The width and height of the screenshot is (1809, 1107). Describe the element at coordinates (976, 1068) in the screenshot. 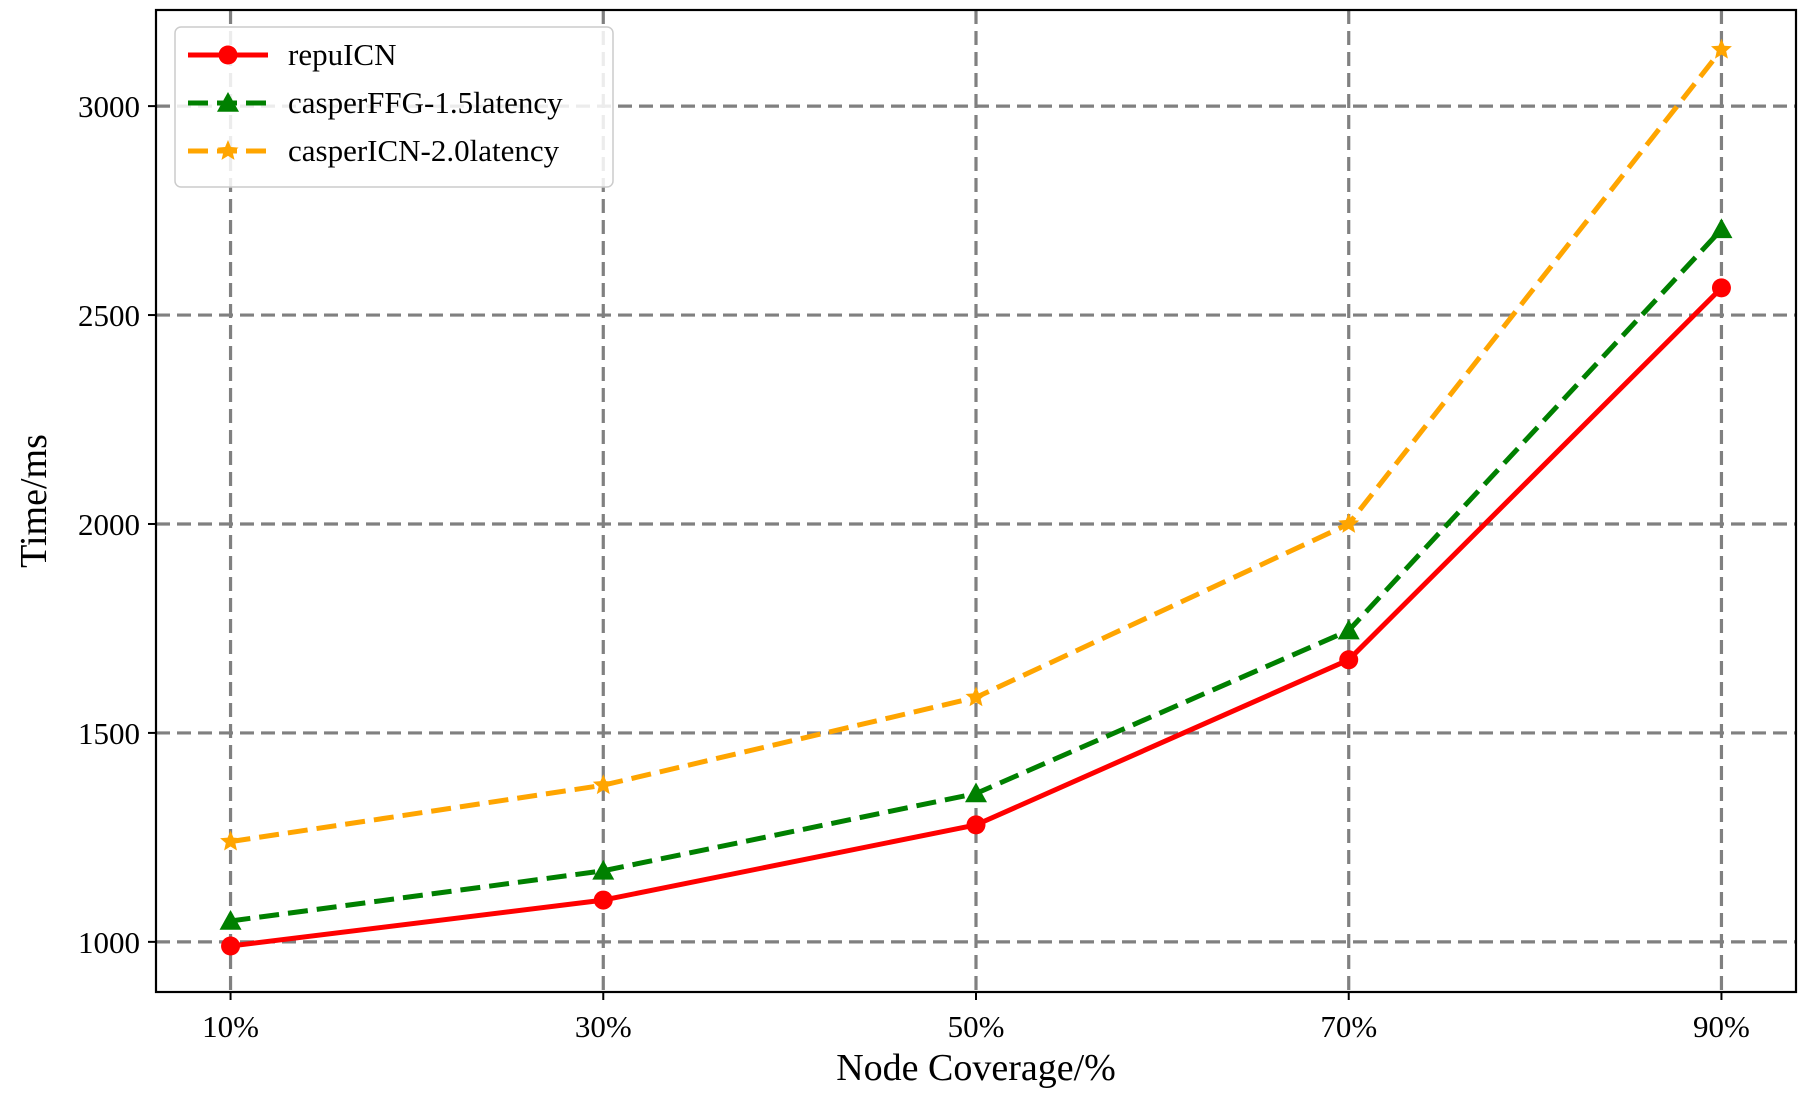

I see `x-axis-title: Node Coverage/%` at that location.